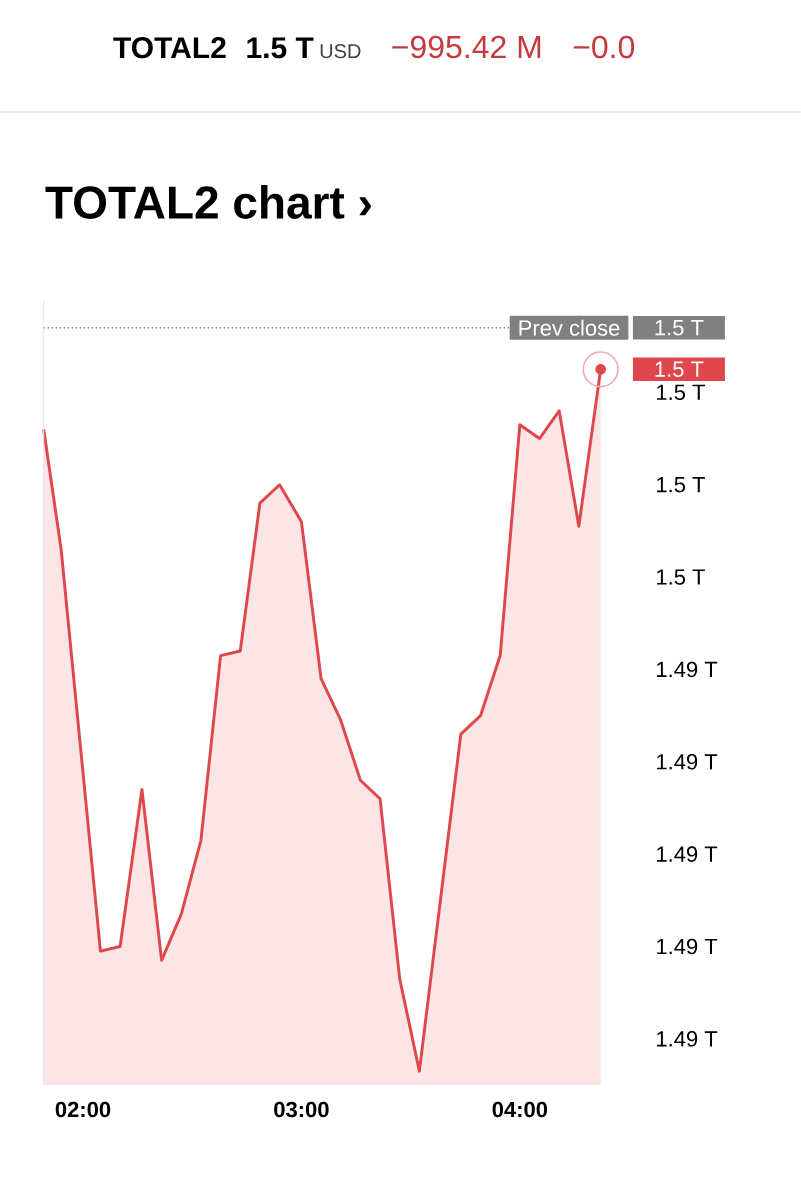 The width and height of the screenshot is (801, 1200). Describe the element at coordinates (569, 327) in the screenshot. I see `ref-line-label: Prev close` at that location.